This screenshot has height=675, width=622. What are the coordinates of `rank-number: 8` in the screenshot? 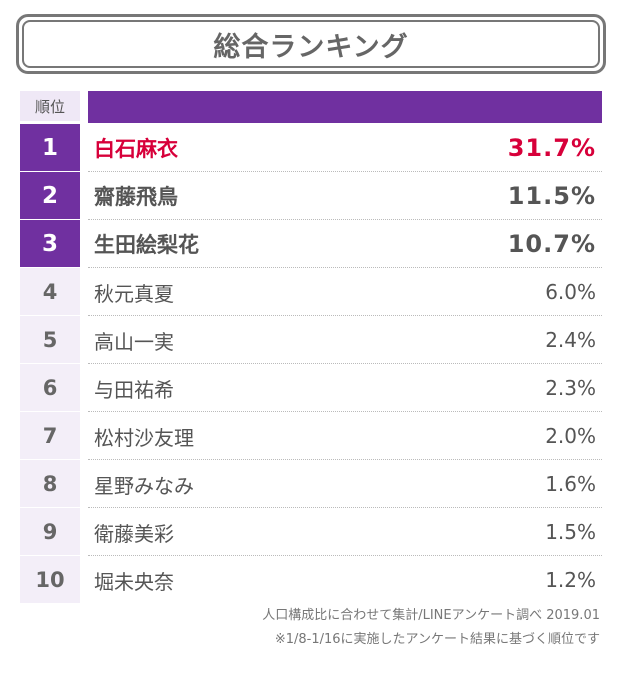 It's located at (50, 484).